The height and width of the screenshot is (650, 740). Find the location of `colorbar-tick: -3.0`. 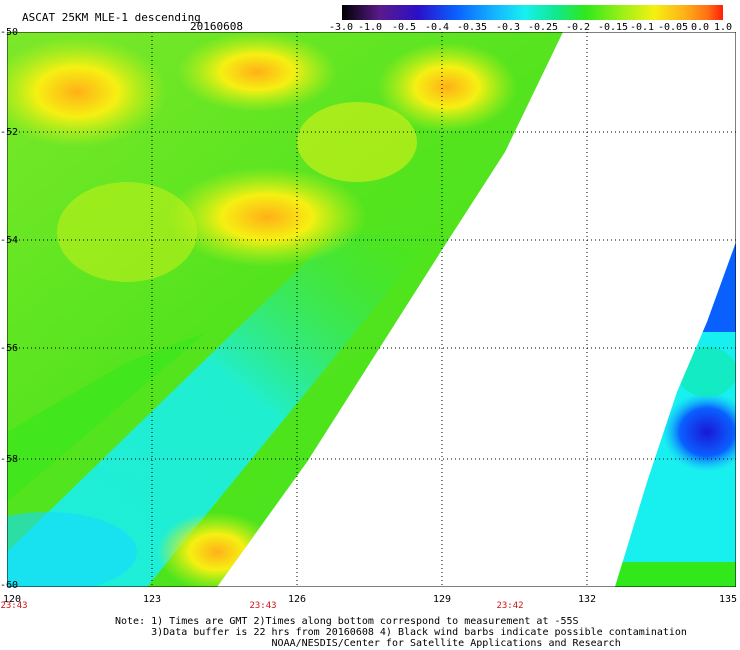

colorbar-tick: -3.0 is located at coordinates (341, 27).